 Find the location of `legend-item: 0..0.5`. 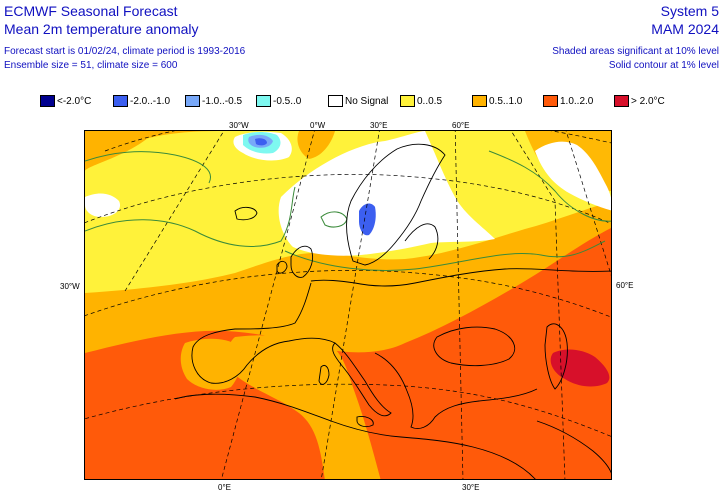

legend-item: 0..0.5 is located at coordinates (421, 101).